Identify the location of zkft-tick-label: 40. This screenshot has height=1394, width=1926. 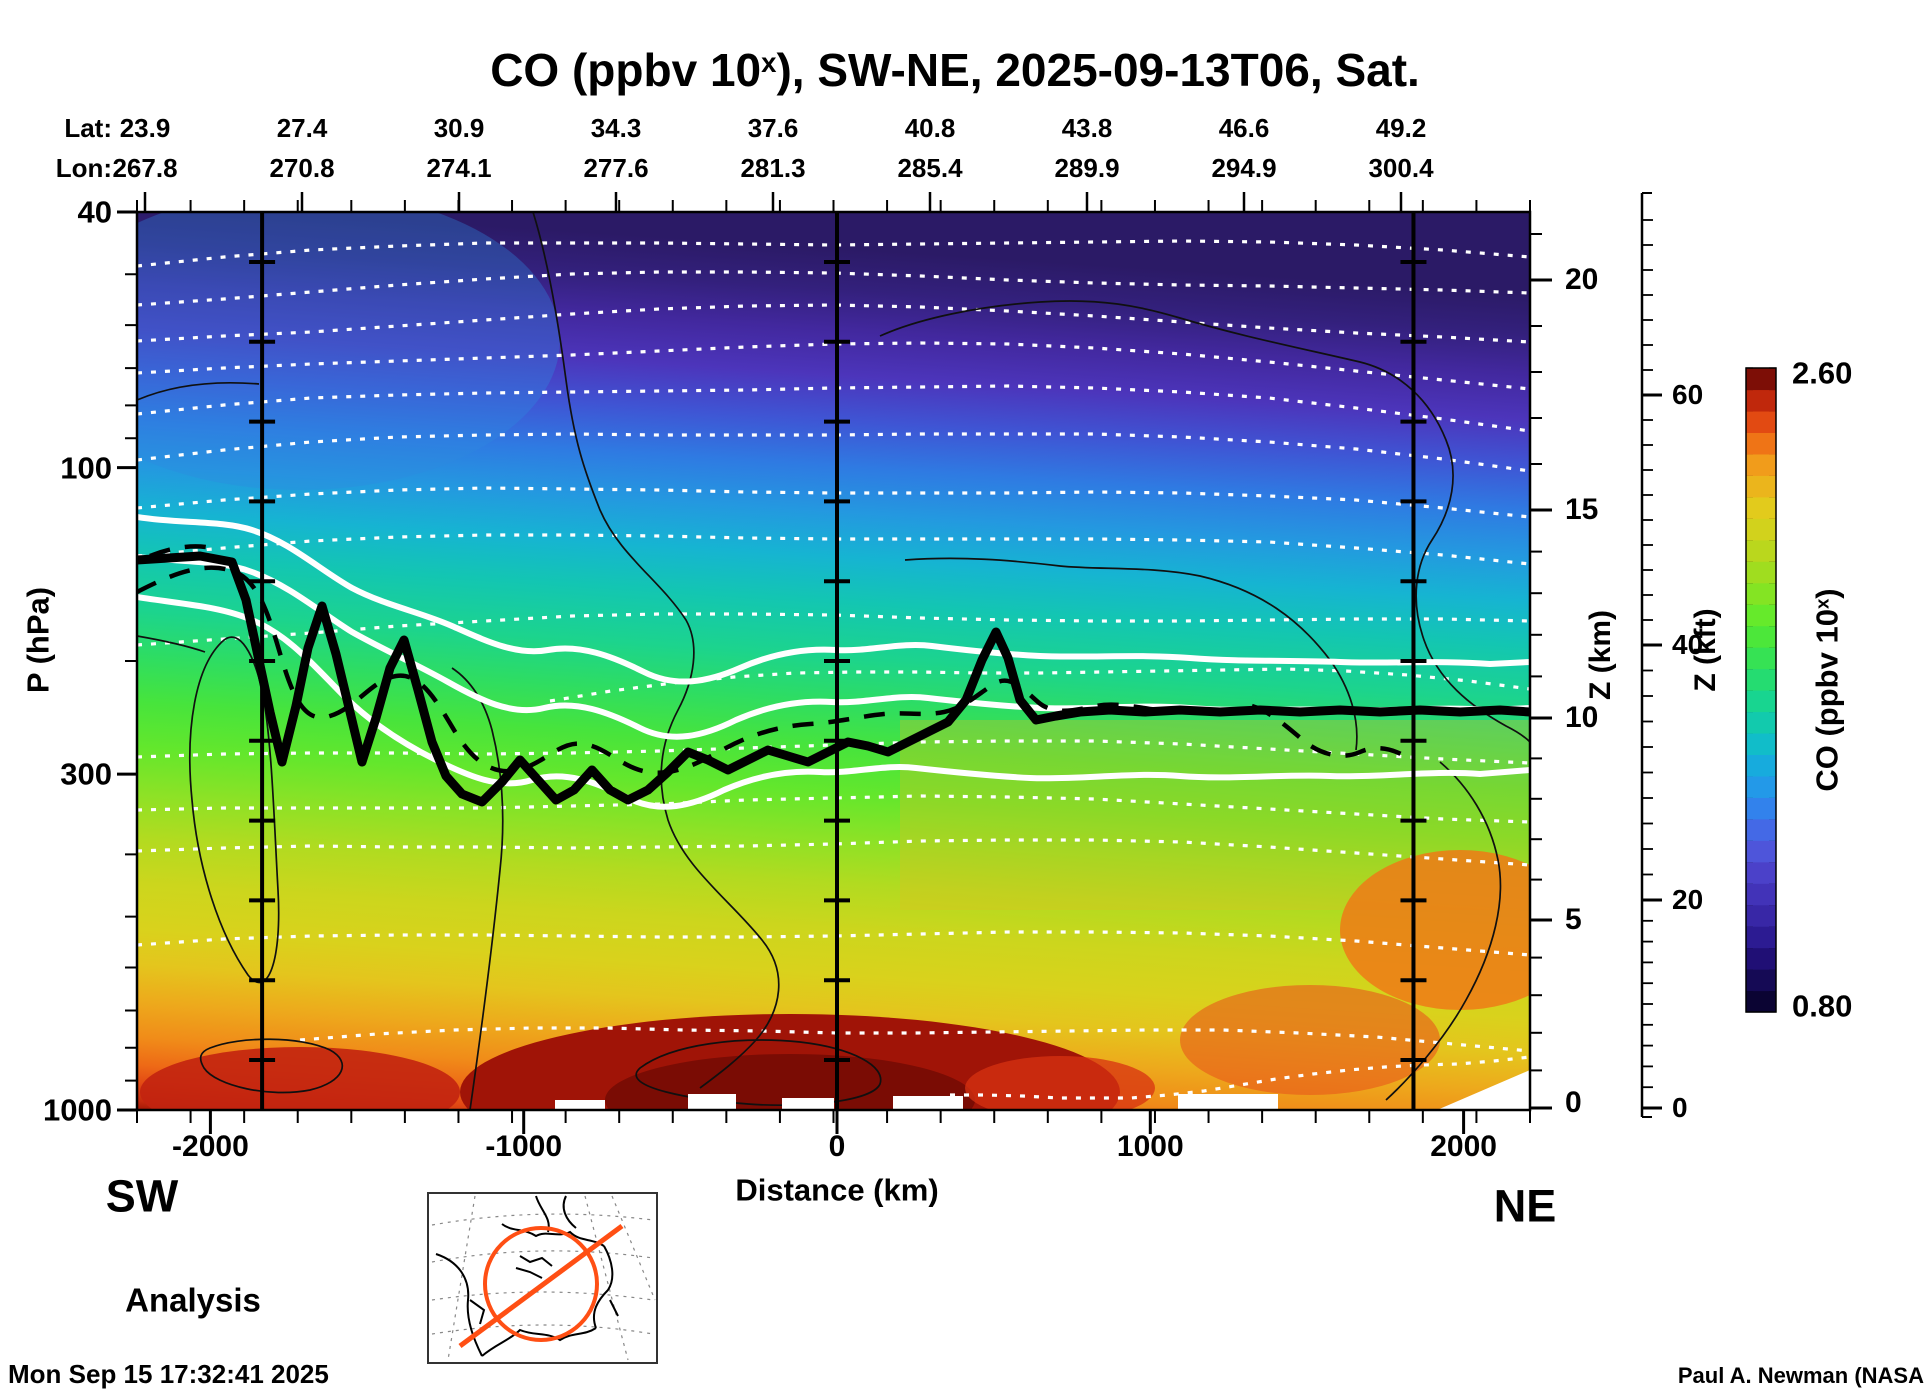
(1688, 644).